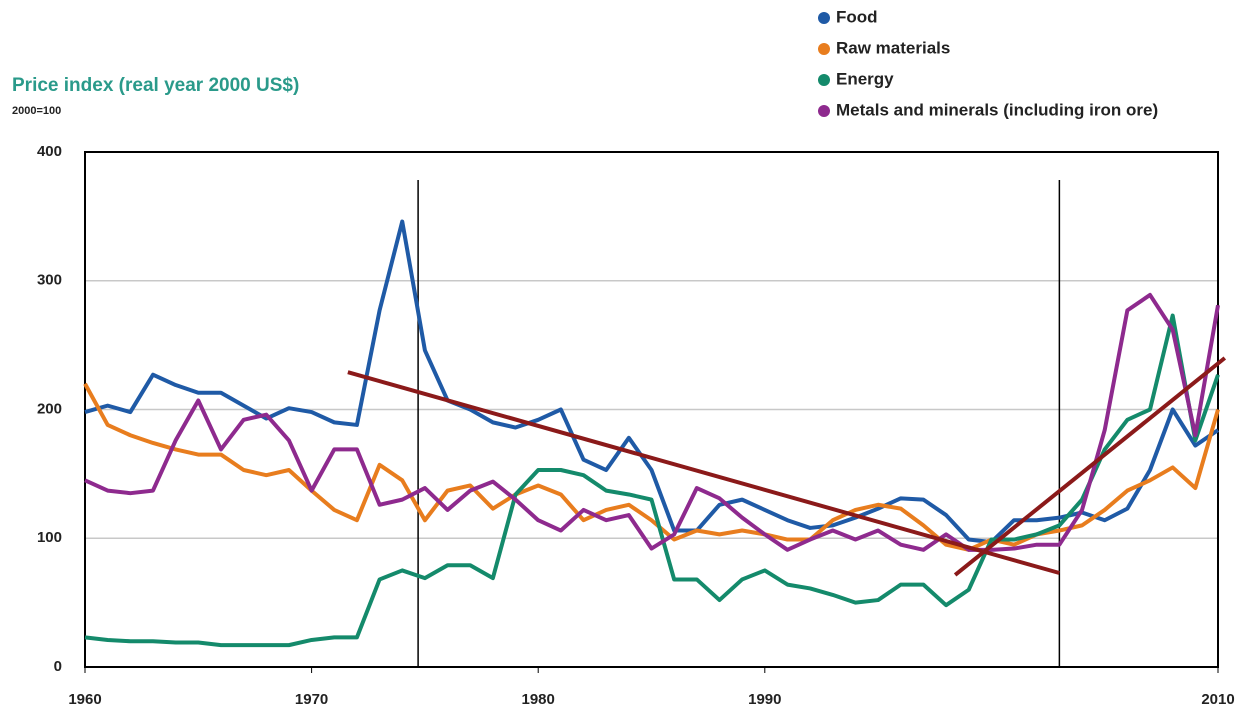  I want to click on trend-line, so click(1090, 466).